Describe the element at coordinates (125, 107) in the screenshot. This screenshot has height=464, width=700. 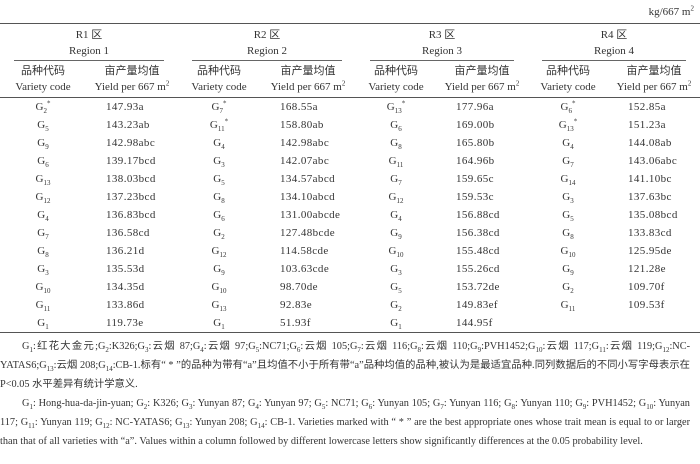
I see `yield-value: 147.93a` at that location.